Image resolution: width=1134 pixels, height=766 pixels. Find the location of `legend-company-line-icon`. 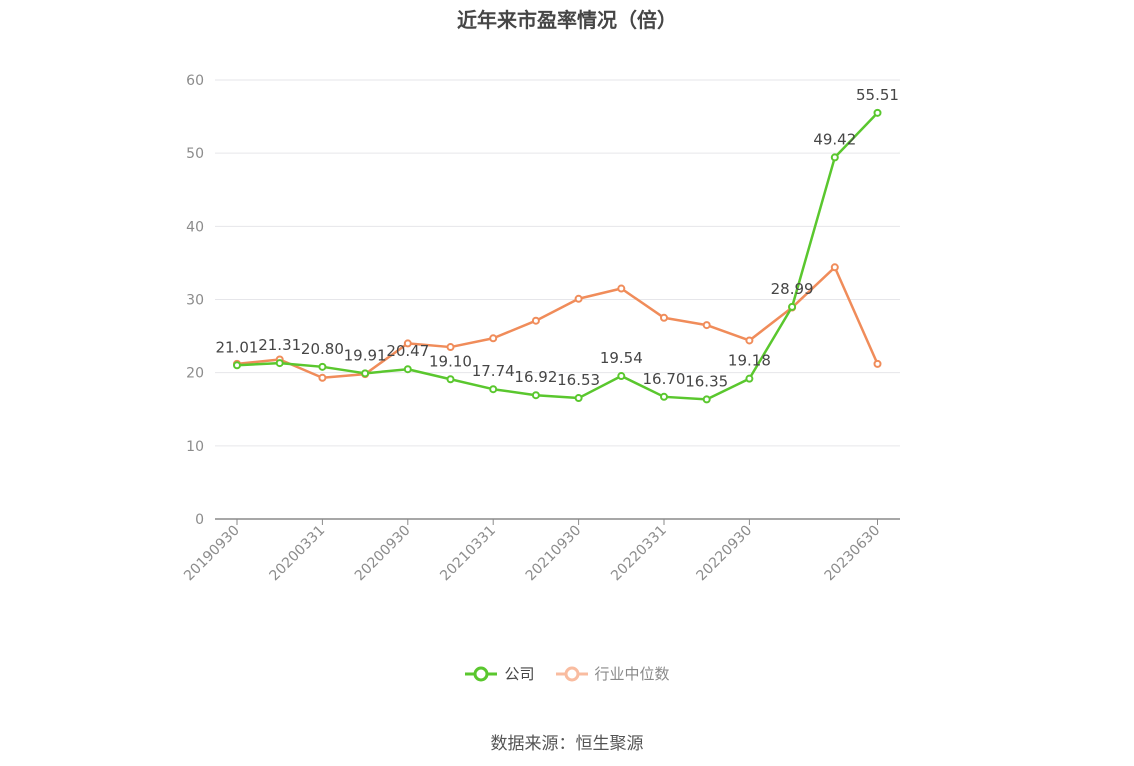

legend-company-line-icon is located at coordinates (481, 673).